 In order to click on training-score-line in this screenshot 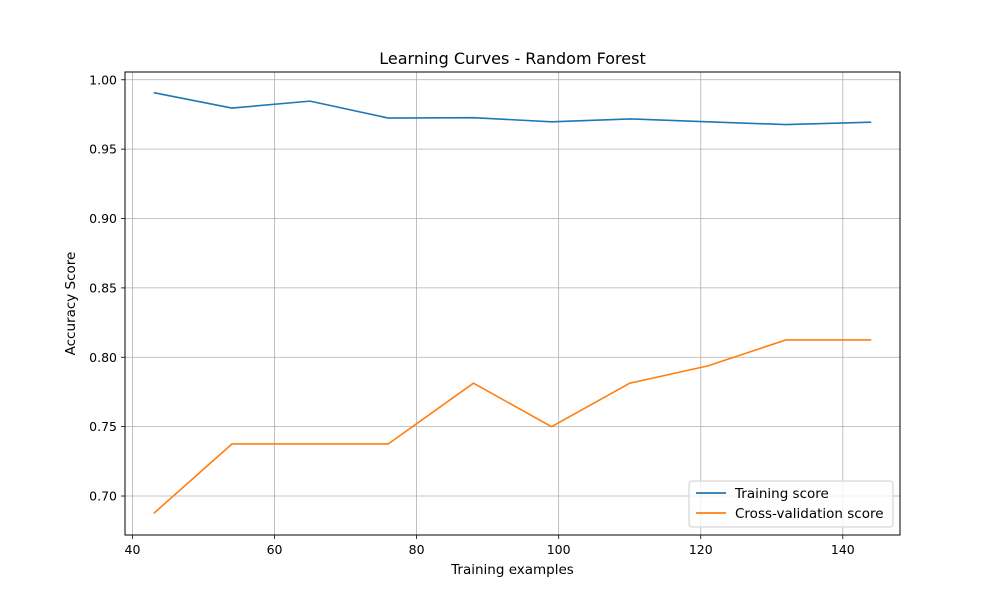, I will do `click(512, 108)`.